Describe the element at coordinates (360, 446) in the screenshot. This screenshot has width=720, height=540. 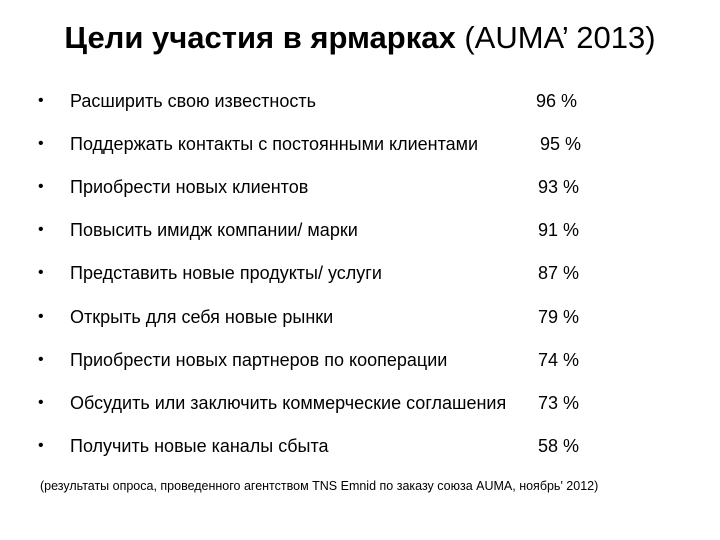
I see `list-item: • Получить новые каналы сбыта 58 %` at that location.